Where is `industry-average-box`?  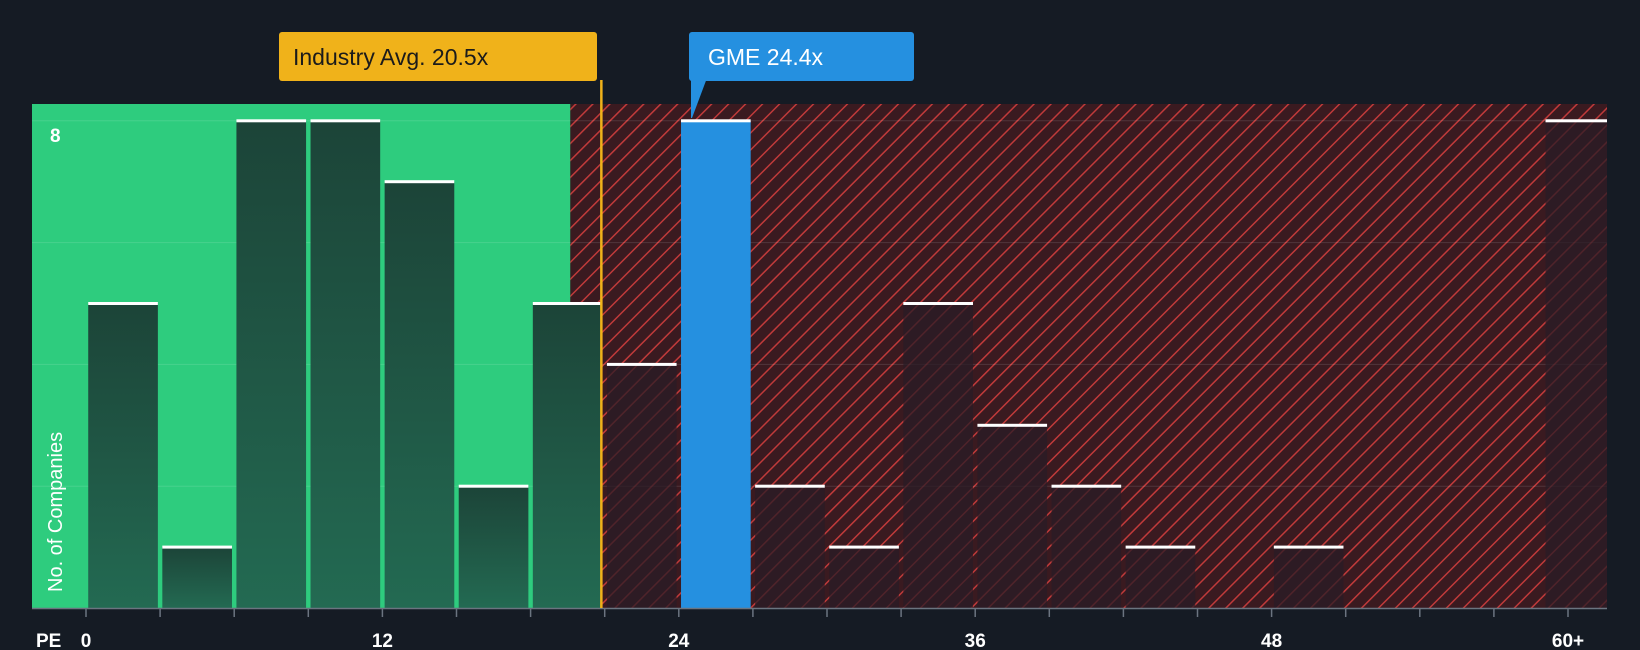
industry-average-box is located at coordinates (438, 56).